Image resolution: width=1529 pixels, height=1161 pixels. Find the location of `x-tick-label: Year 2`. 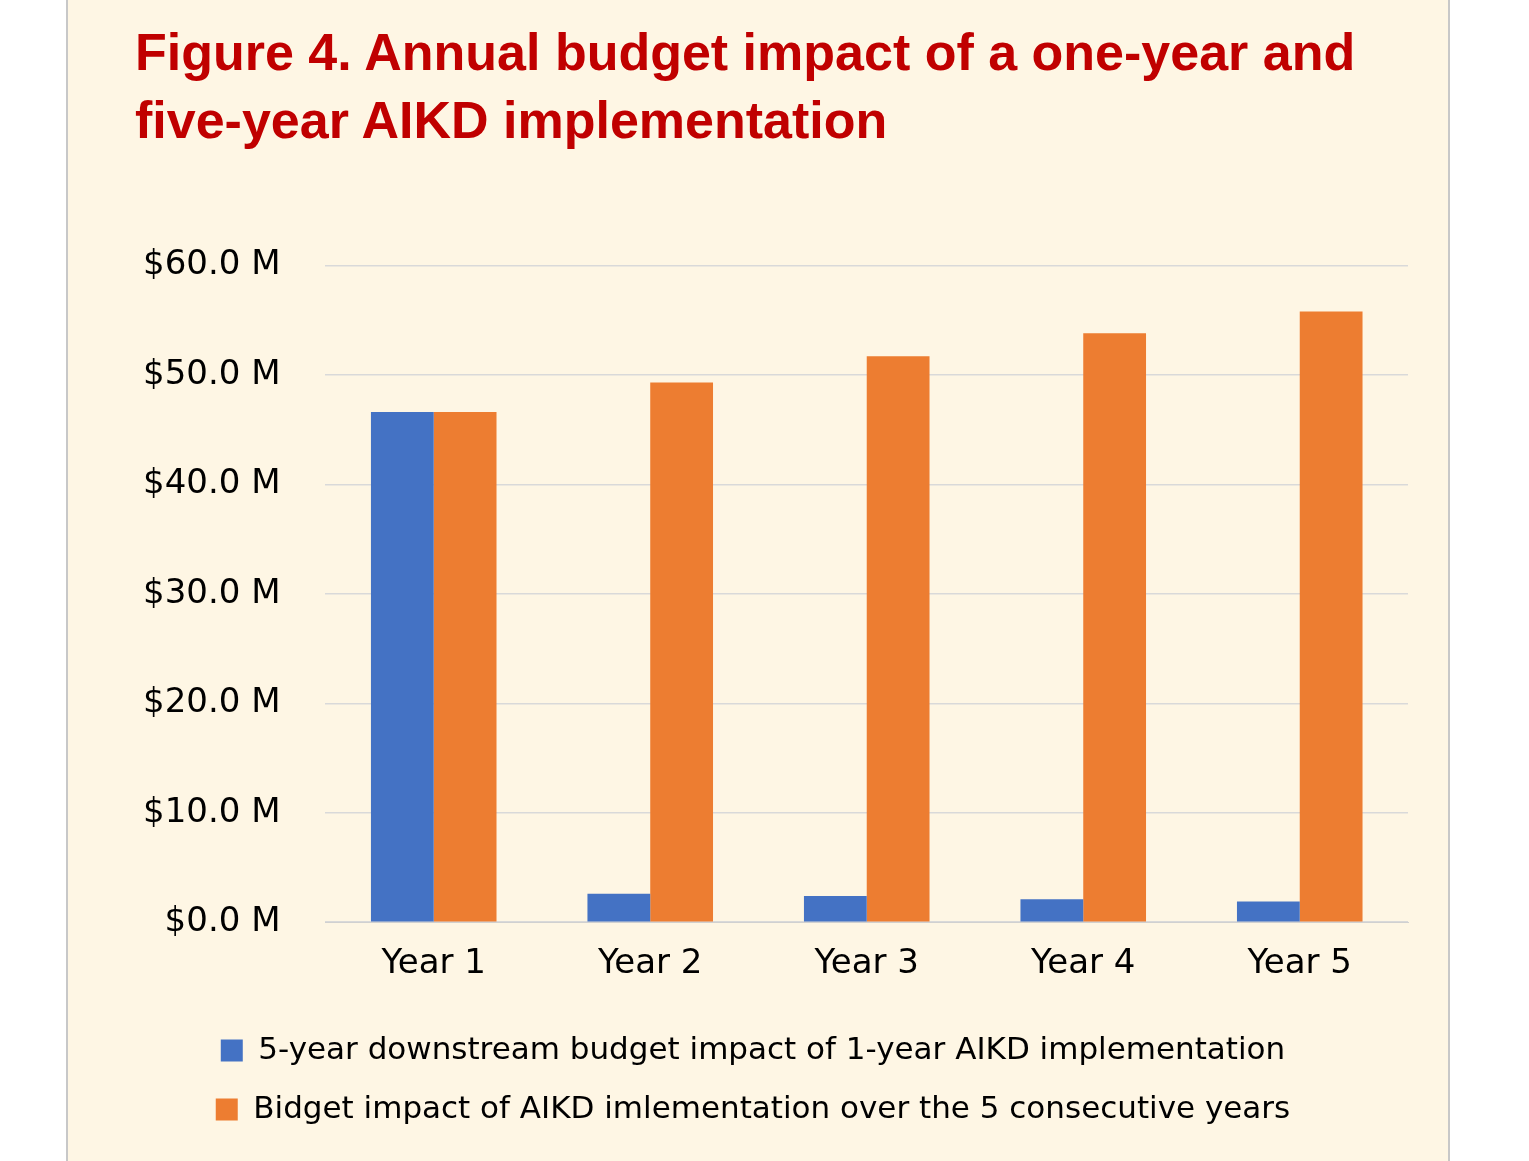

x-tick-label: Year 2 is located at coordinates (650, 961).